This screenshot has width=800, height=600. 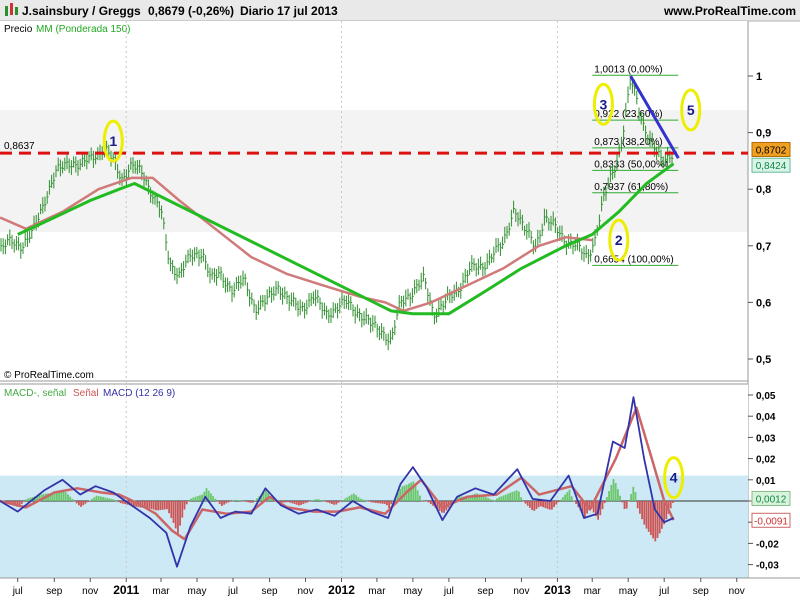 I want to click on header-website: www.ProRealTime.com, so click(x=729, y=11).